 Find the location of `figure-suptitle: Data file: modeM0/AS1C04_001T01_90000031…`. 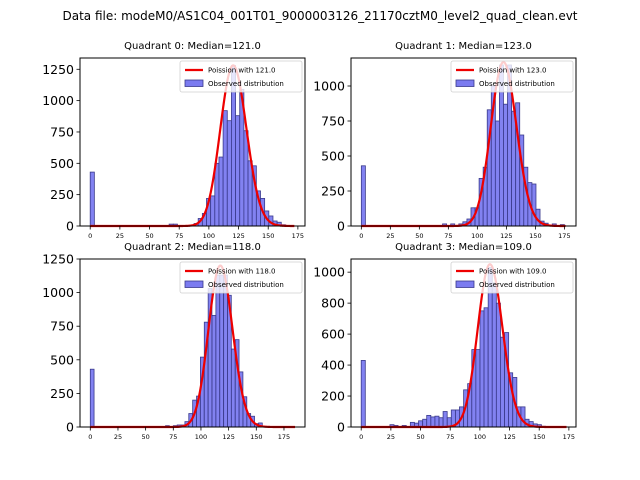

figure-suptitle: Data file: modeM0/AS1C04_001T01_90000031… is located at coordinates (320, 16).